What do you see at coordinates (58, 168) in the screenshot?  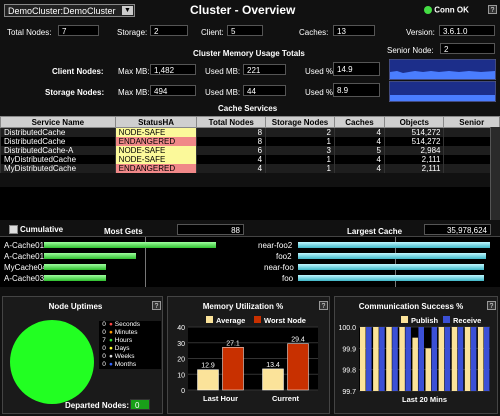 I see `cell-service: MyDistributedCache` at bounding box center [58, 168].